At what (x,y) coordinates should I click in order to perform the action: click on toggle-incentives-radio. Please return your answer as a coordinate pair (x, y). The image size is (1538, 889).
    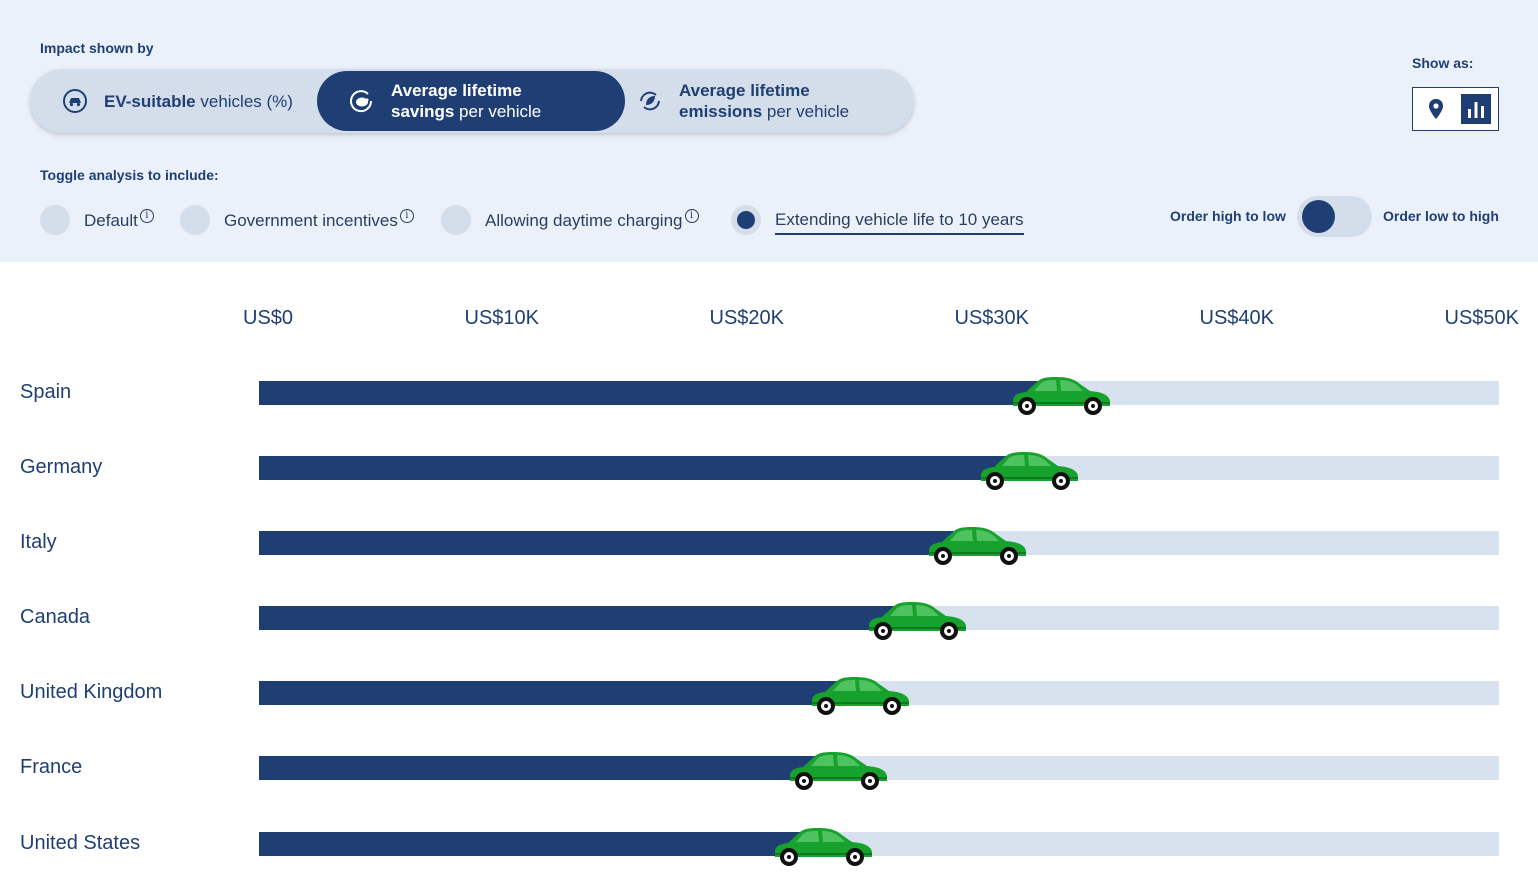
    Looking at the image, I should click on (195, 220).